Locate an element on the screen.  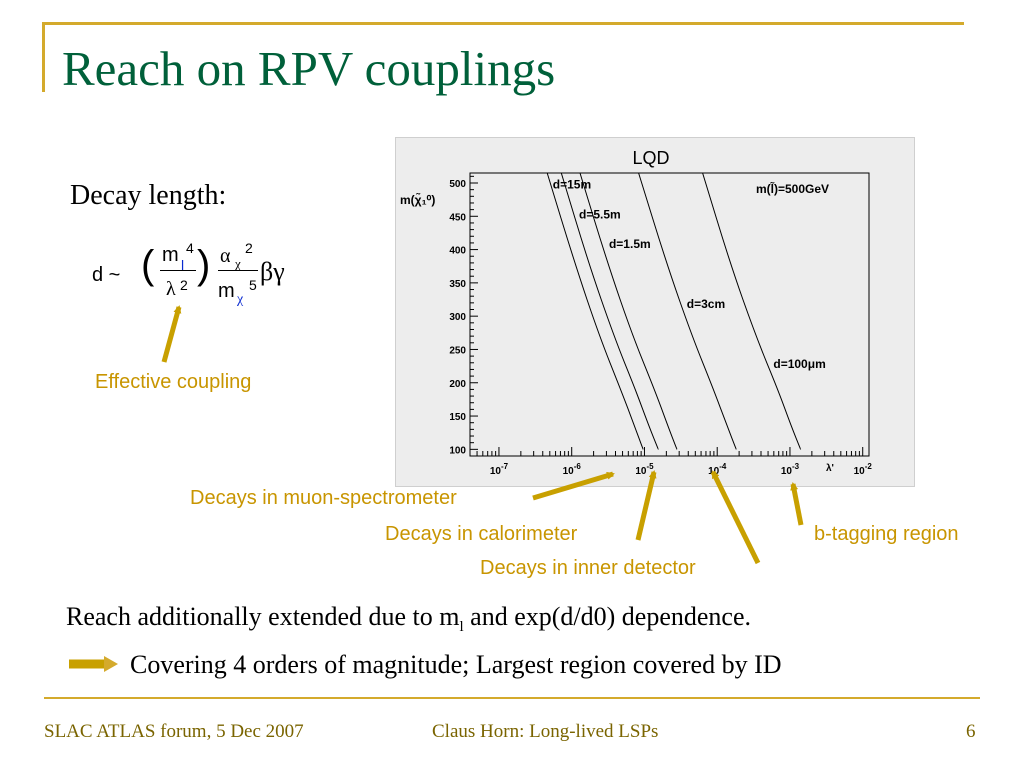
footer-author: Claus Horn: Long-lived LSPs is located at coordinates (545, 731).